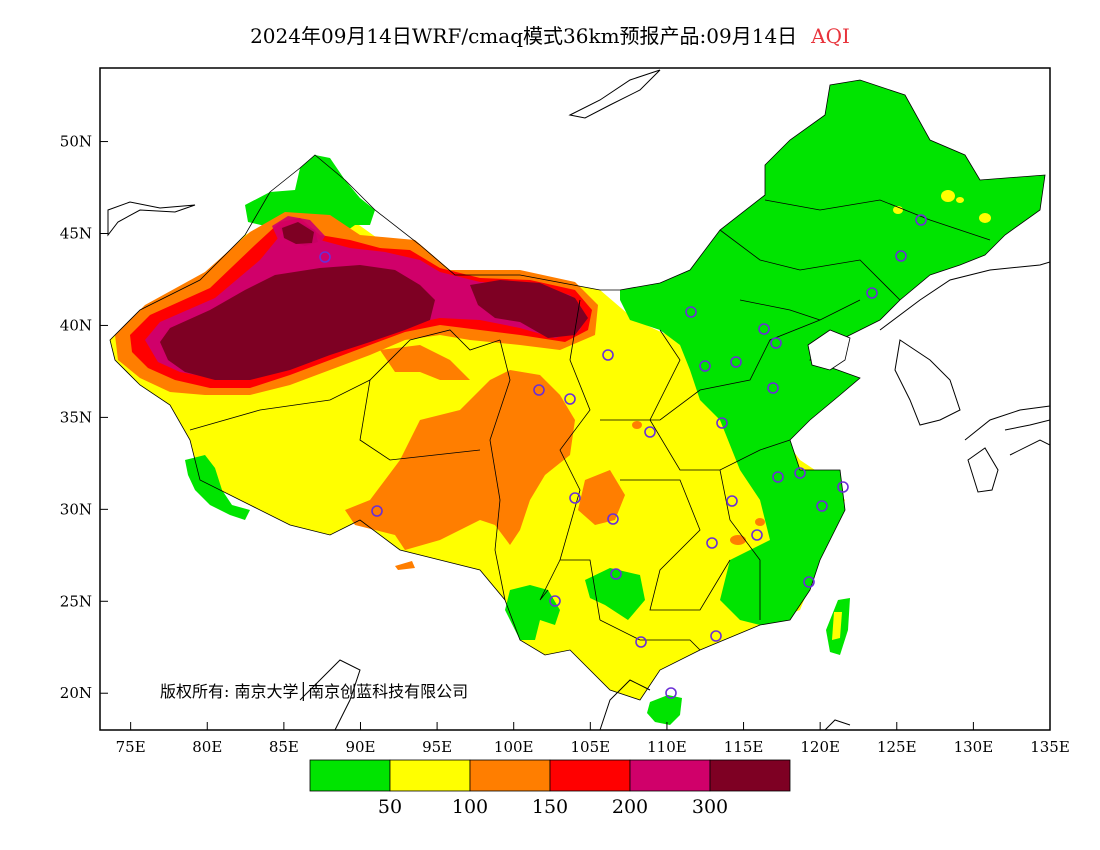 This screenshot has height=850, width=1100. Describe the element at coordinates (710, 807) in the screenshot. I see `legend-threshold-label: 300` at that location.